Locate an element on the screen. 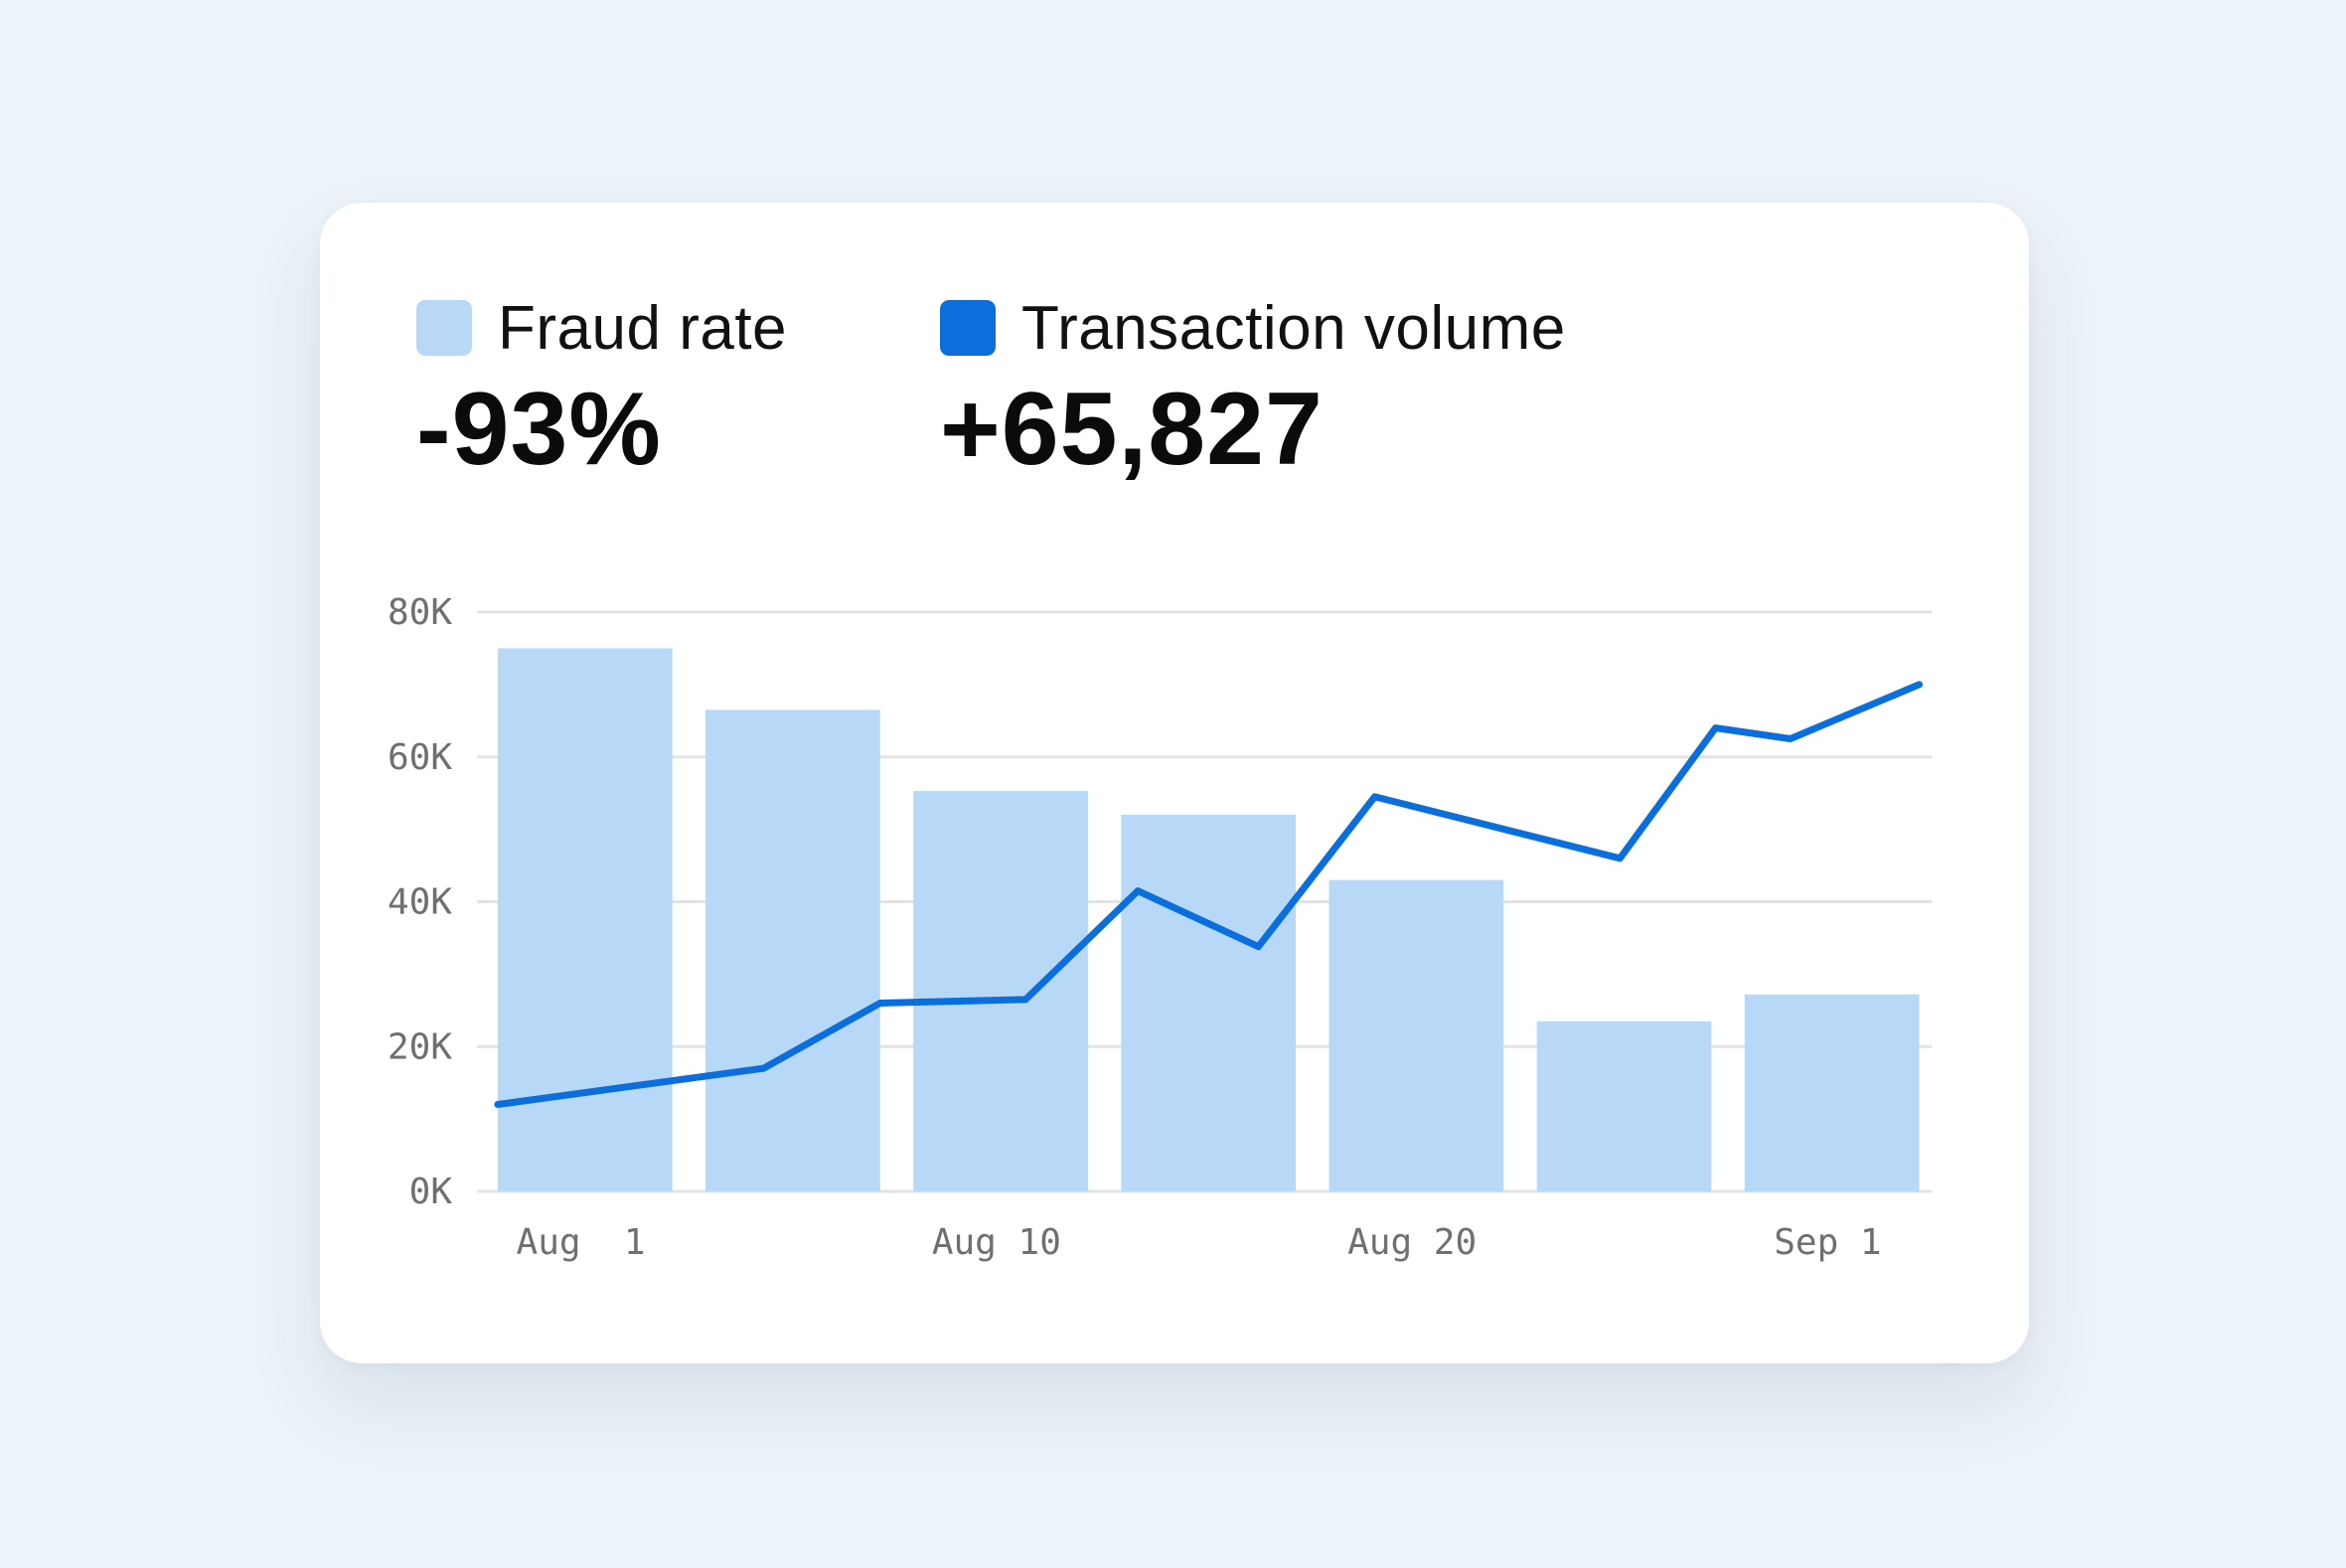  x-axis-tick-labels: Aug 1 Aug 10 Aug 20 Sep 1 is located at coordinates (1200, 1243).